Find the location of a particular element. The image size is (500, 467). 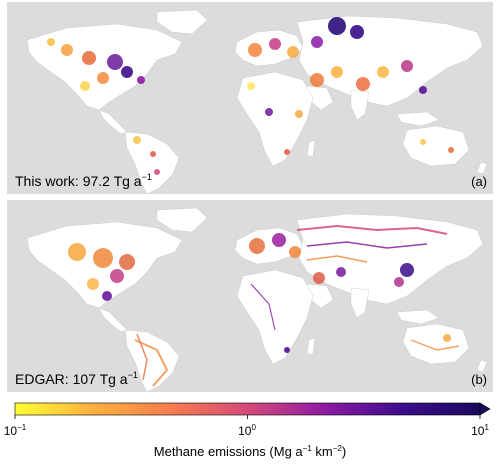

tick-label-min: 10−1 is located at coordinates (15, 430).